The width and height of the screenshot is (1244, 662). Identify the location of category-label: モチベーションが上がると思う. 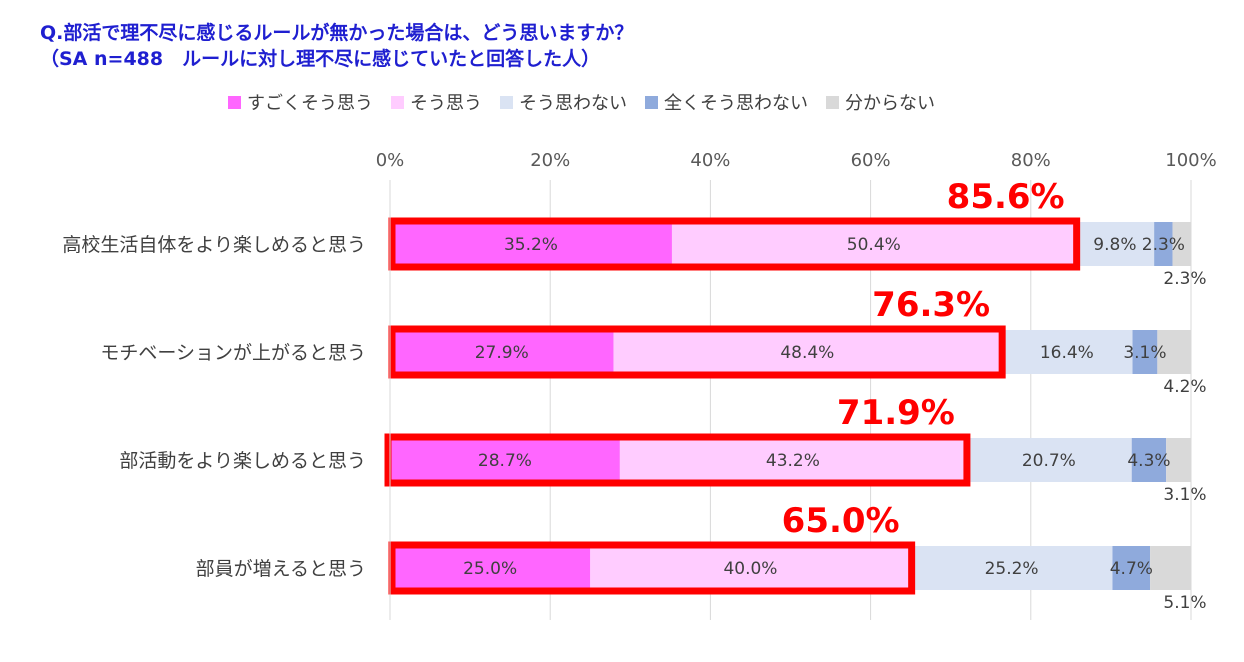
(233, 353).